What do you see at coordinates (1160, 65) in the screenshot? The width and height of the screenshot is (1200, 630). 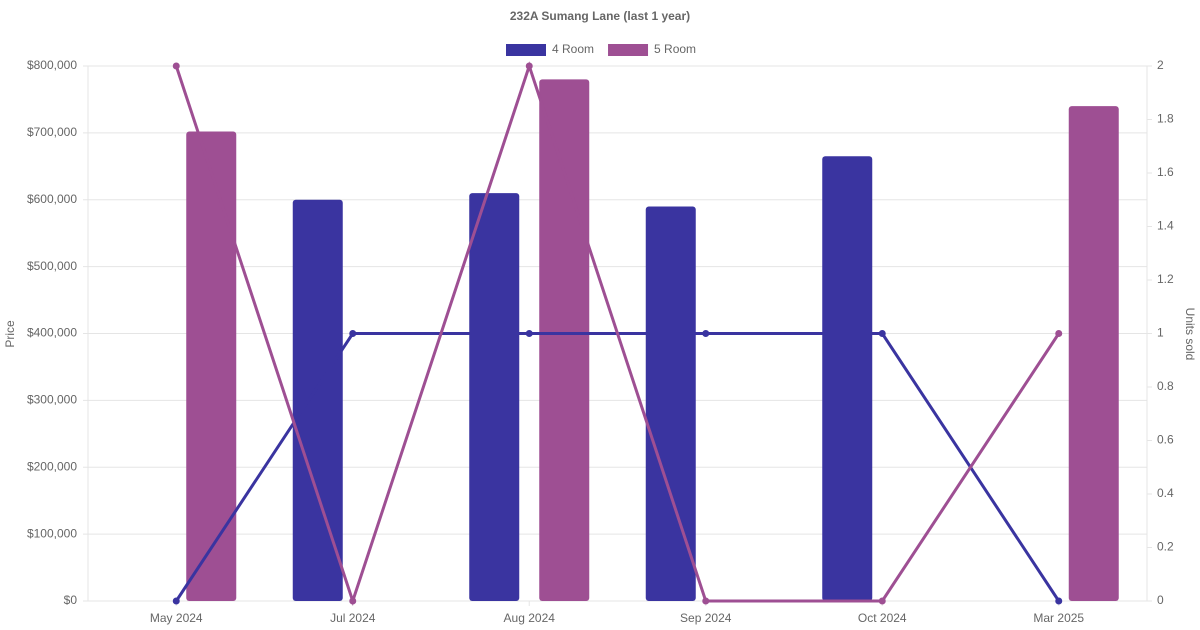 I see `y2-tick-label: 2` at bounding box center [1160, 65].